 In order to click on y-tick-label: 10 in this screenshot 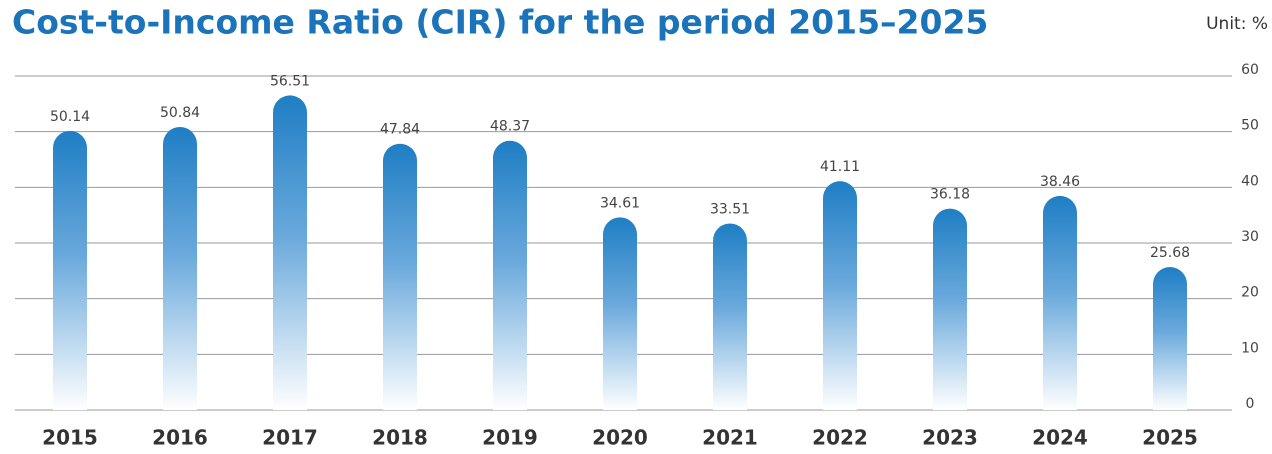, I will do `click(1250, 348)`.